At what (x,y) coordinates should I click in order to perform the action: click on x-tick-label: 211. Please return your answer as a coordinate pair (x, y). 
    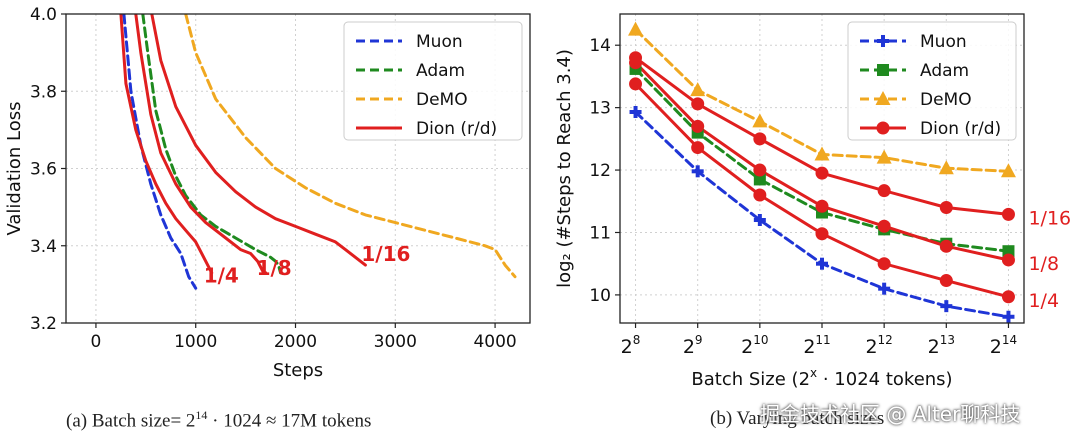
    Looking at the image, I should click on (816, 345).